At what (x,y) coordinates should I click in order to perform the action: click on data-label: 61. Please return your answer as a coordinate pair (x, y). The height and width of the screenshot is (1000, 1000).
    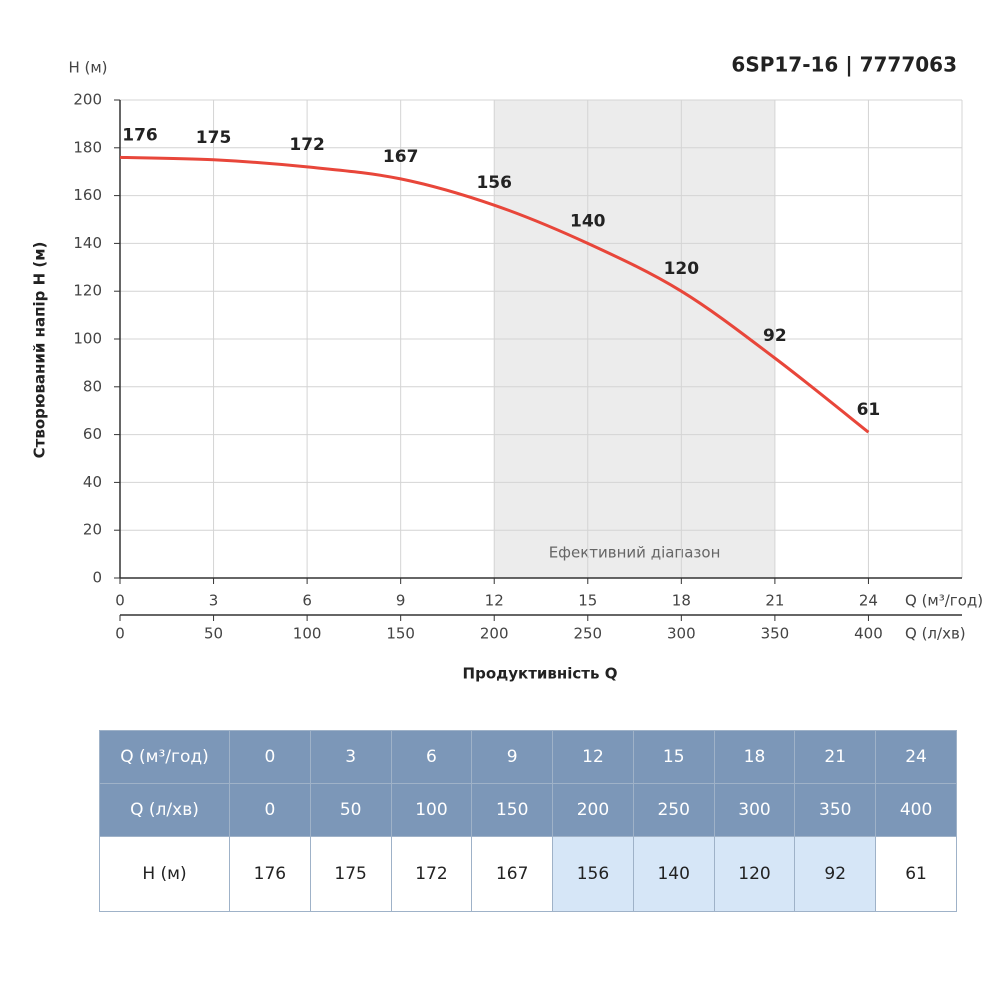
    Looking at the image, I should click on (869, 410).